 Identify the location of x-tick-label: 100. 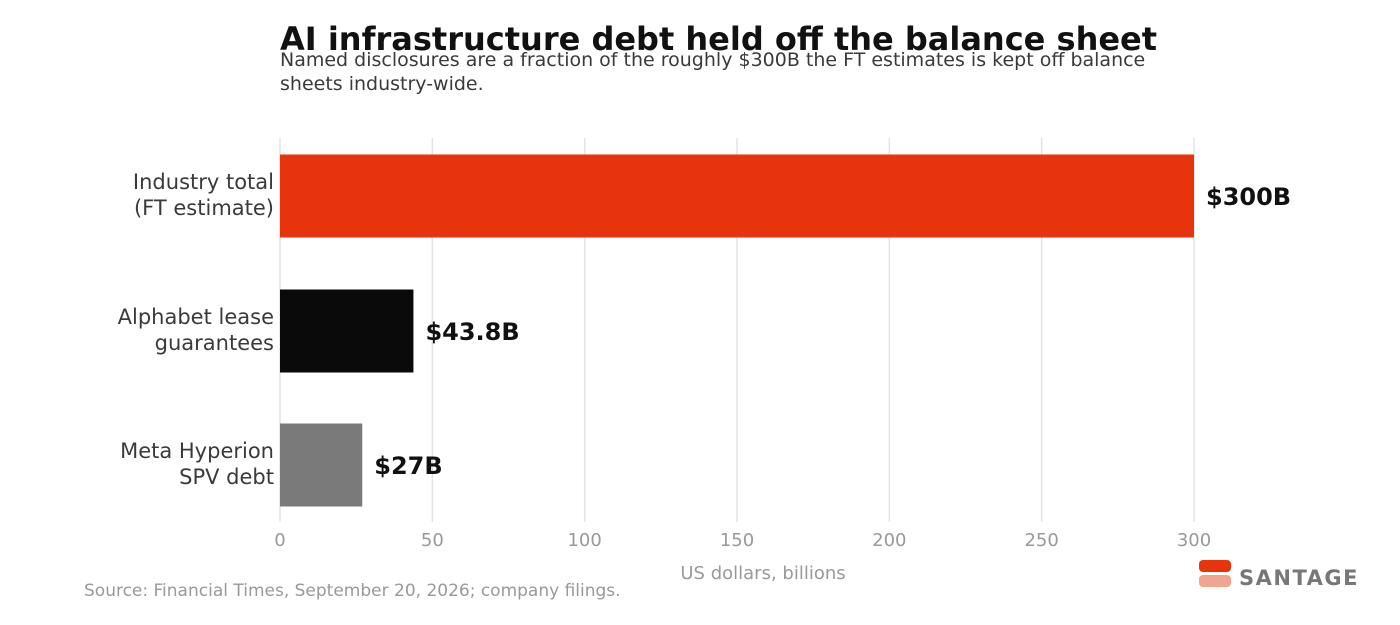
(584, 540).